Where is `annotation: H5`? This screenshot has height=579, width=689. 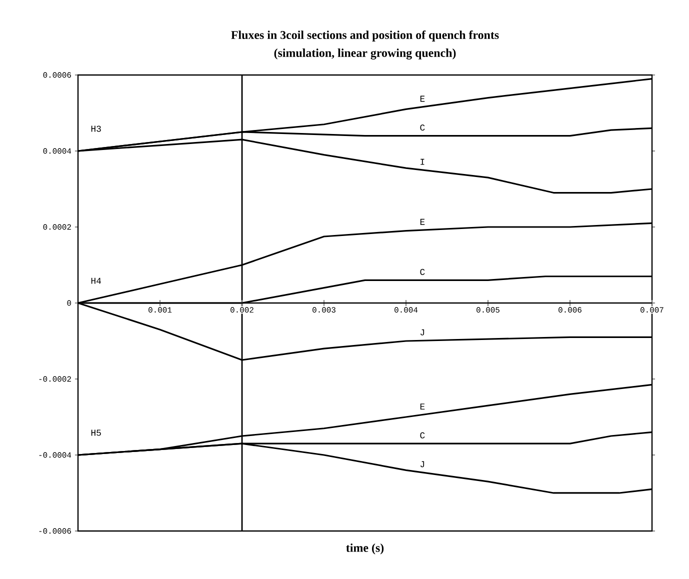 annotation: H5 is located at coordinates (96, 433).